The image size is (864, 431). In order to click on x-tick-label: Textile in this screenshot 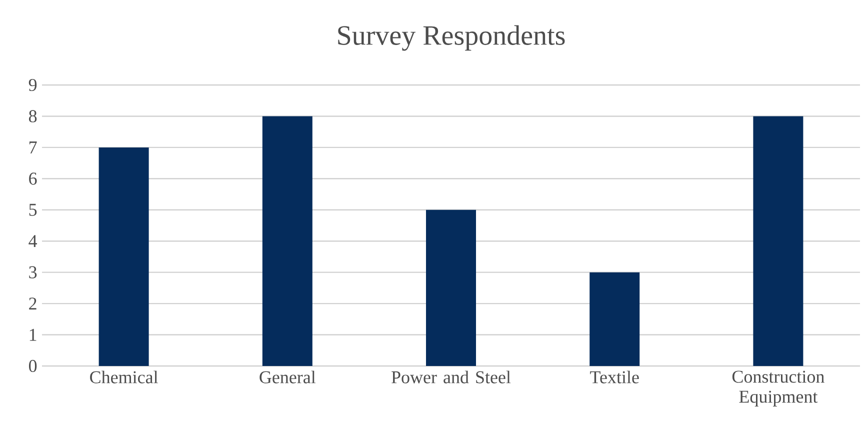, I will do `click(614, 377)`.